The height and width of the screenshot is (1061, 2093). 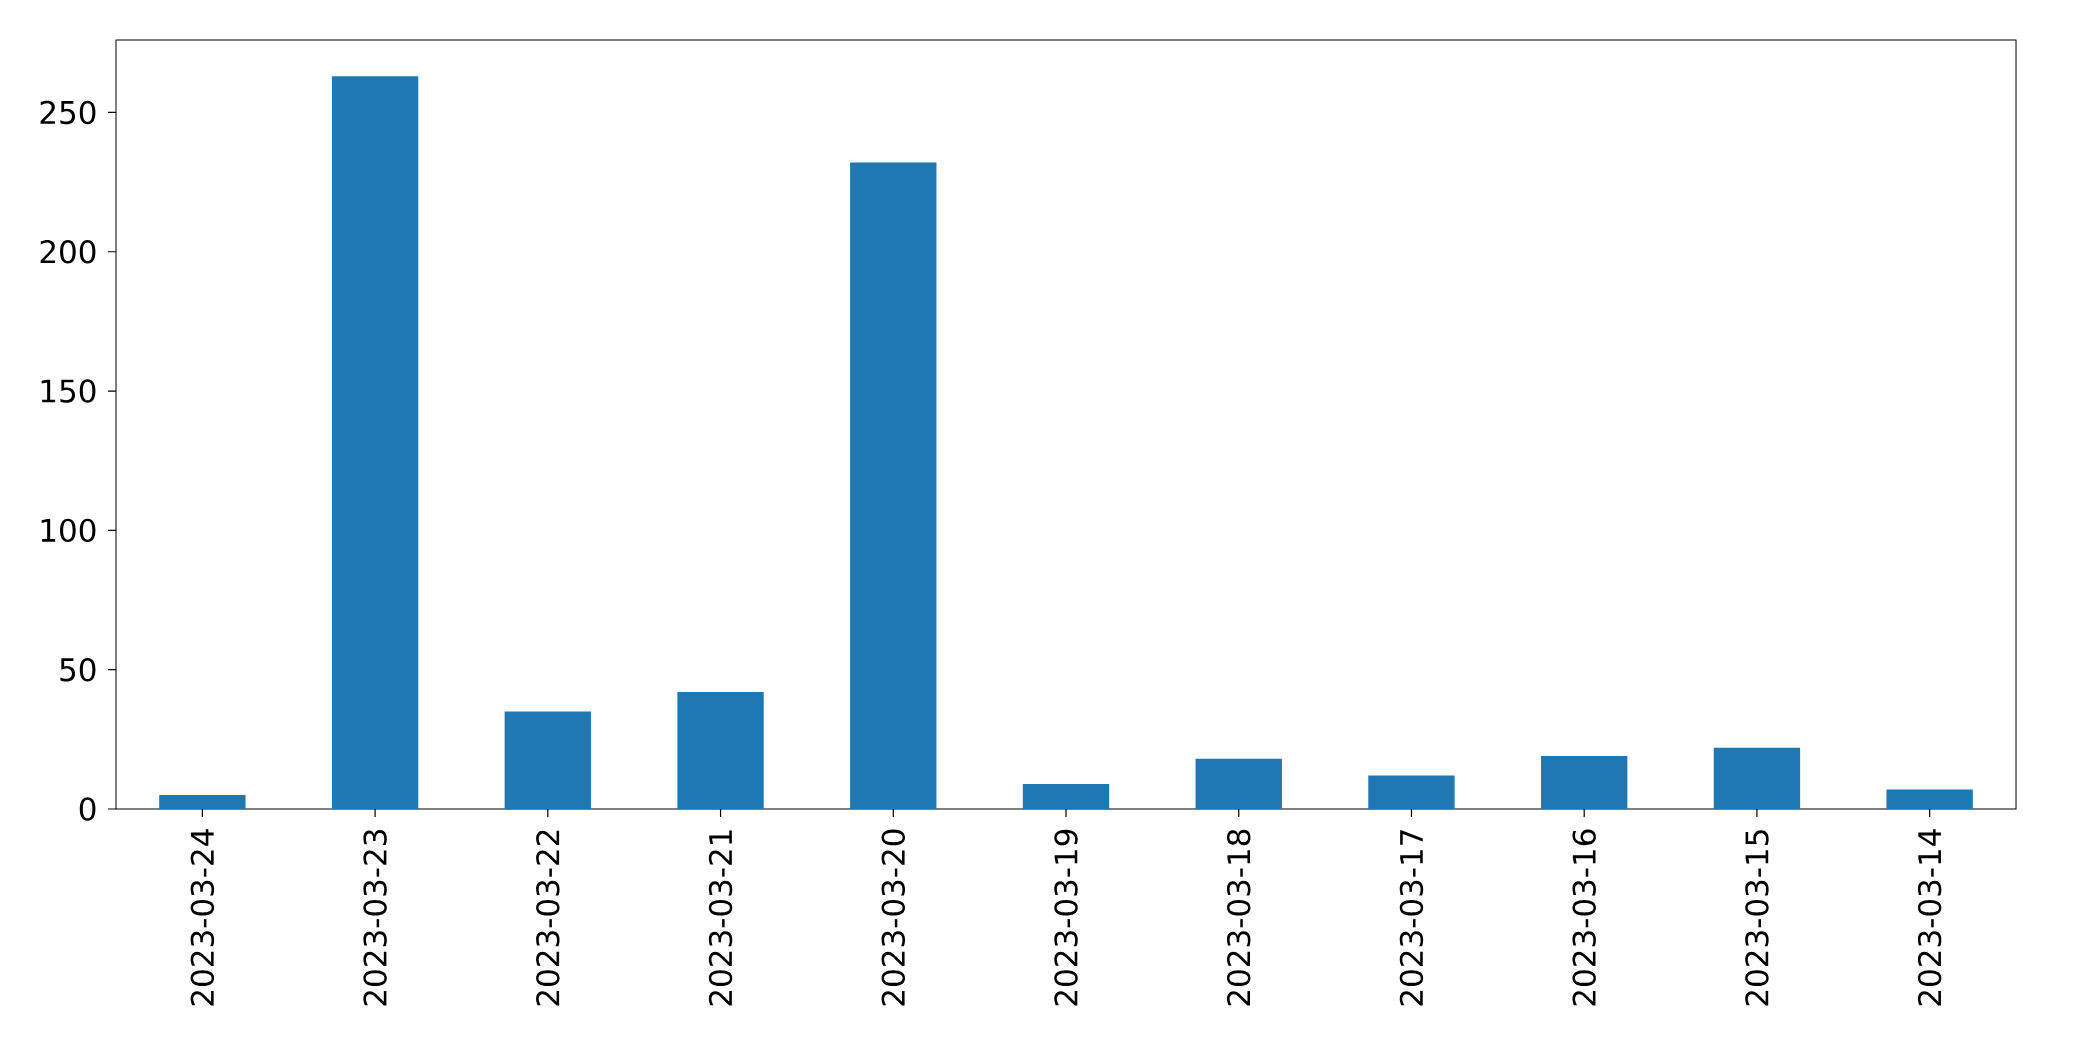 What do you see at coordinates (548, 918) in the screenshot?
I see `x-tick-label: 2023-03-22` at bounding box center [548, 918].